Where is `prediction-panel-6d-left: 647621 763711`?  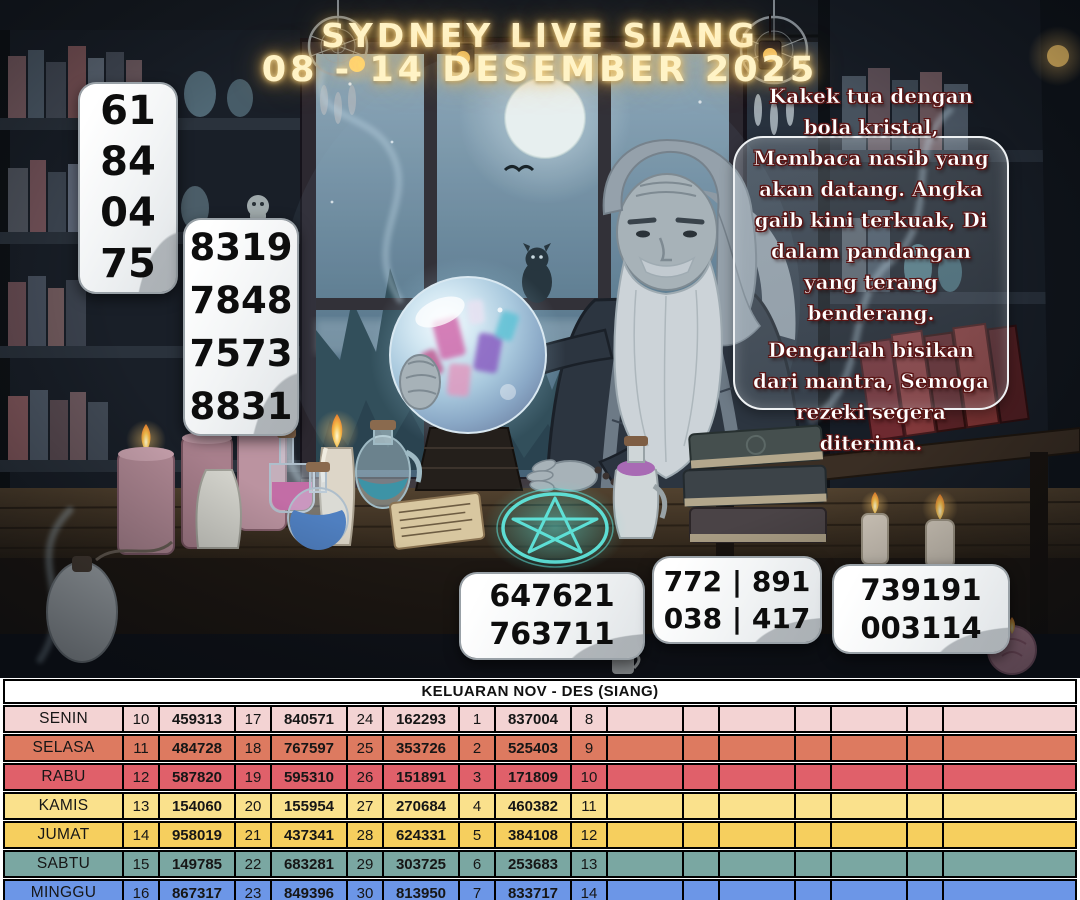 prediction-panel-6d-left: 647621 763711 is located at coordinates (552, 616).